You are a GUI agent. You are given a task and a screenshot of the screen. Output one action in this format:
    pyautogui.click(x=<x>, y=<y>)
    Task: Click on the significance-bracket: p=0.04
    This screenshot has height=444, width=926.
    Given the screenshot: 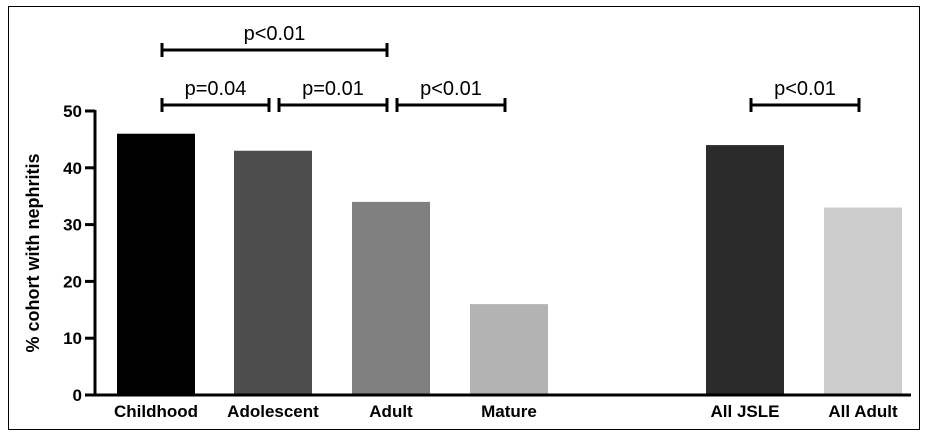 What is the action you would take?
    pyautogui.click(x=215, y=95)
    